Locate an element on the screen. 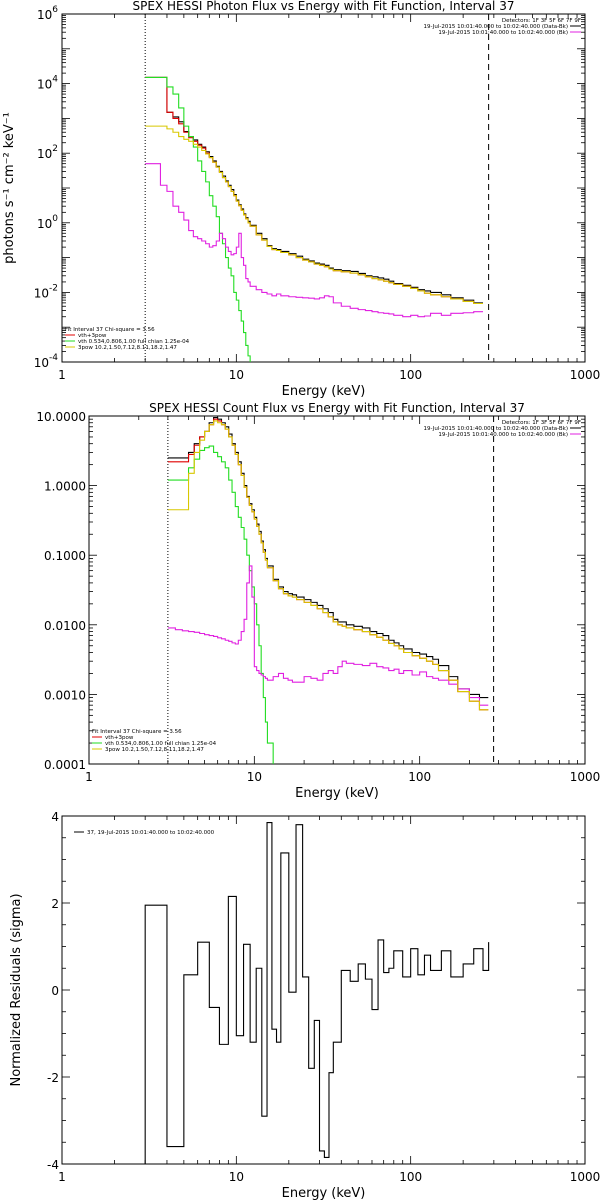 This screenshot has height=1200, width=600. y-tick-label: -2 is located at coordinates (53, 1078).